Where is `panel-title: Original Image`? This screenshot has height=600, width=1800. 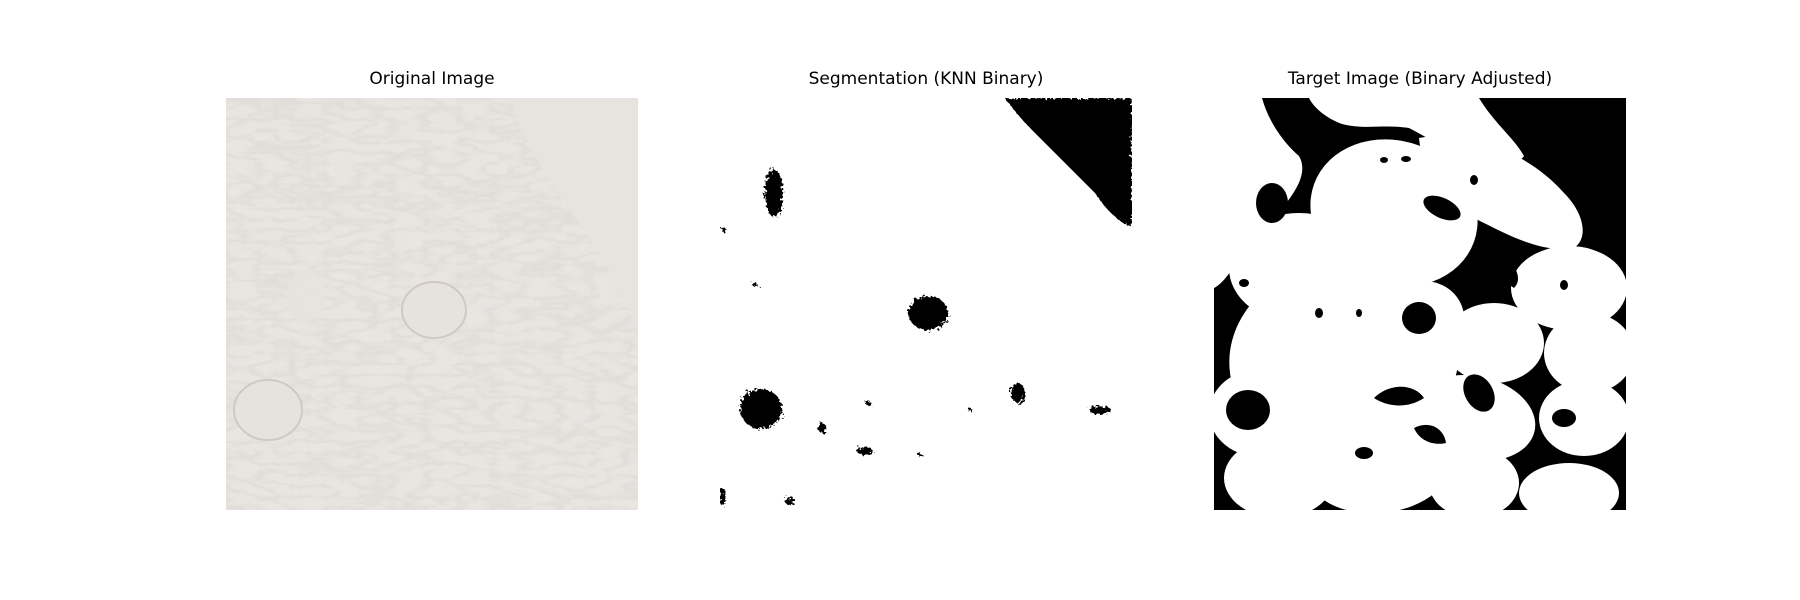
panel-title: Original Image is located at coordinates (432, 79).